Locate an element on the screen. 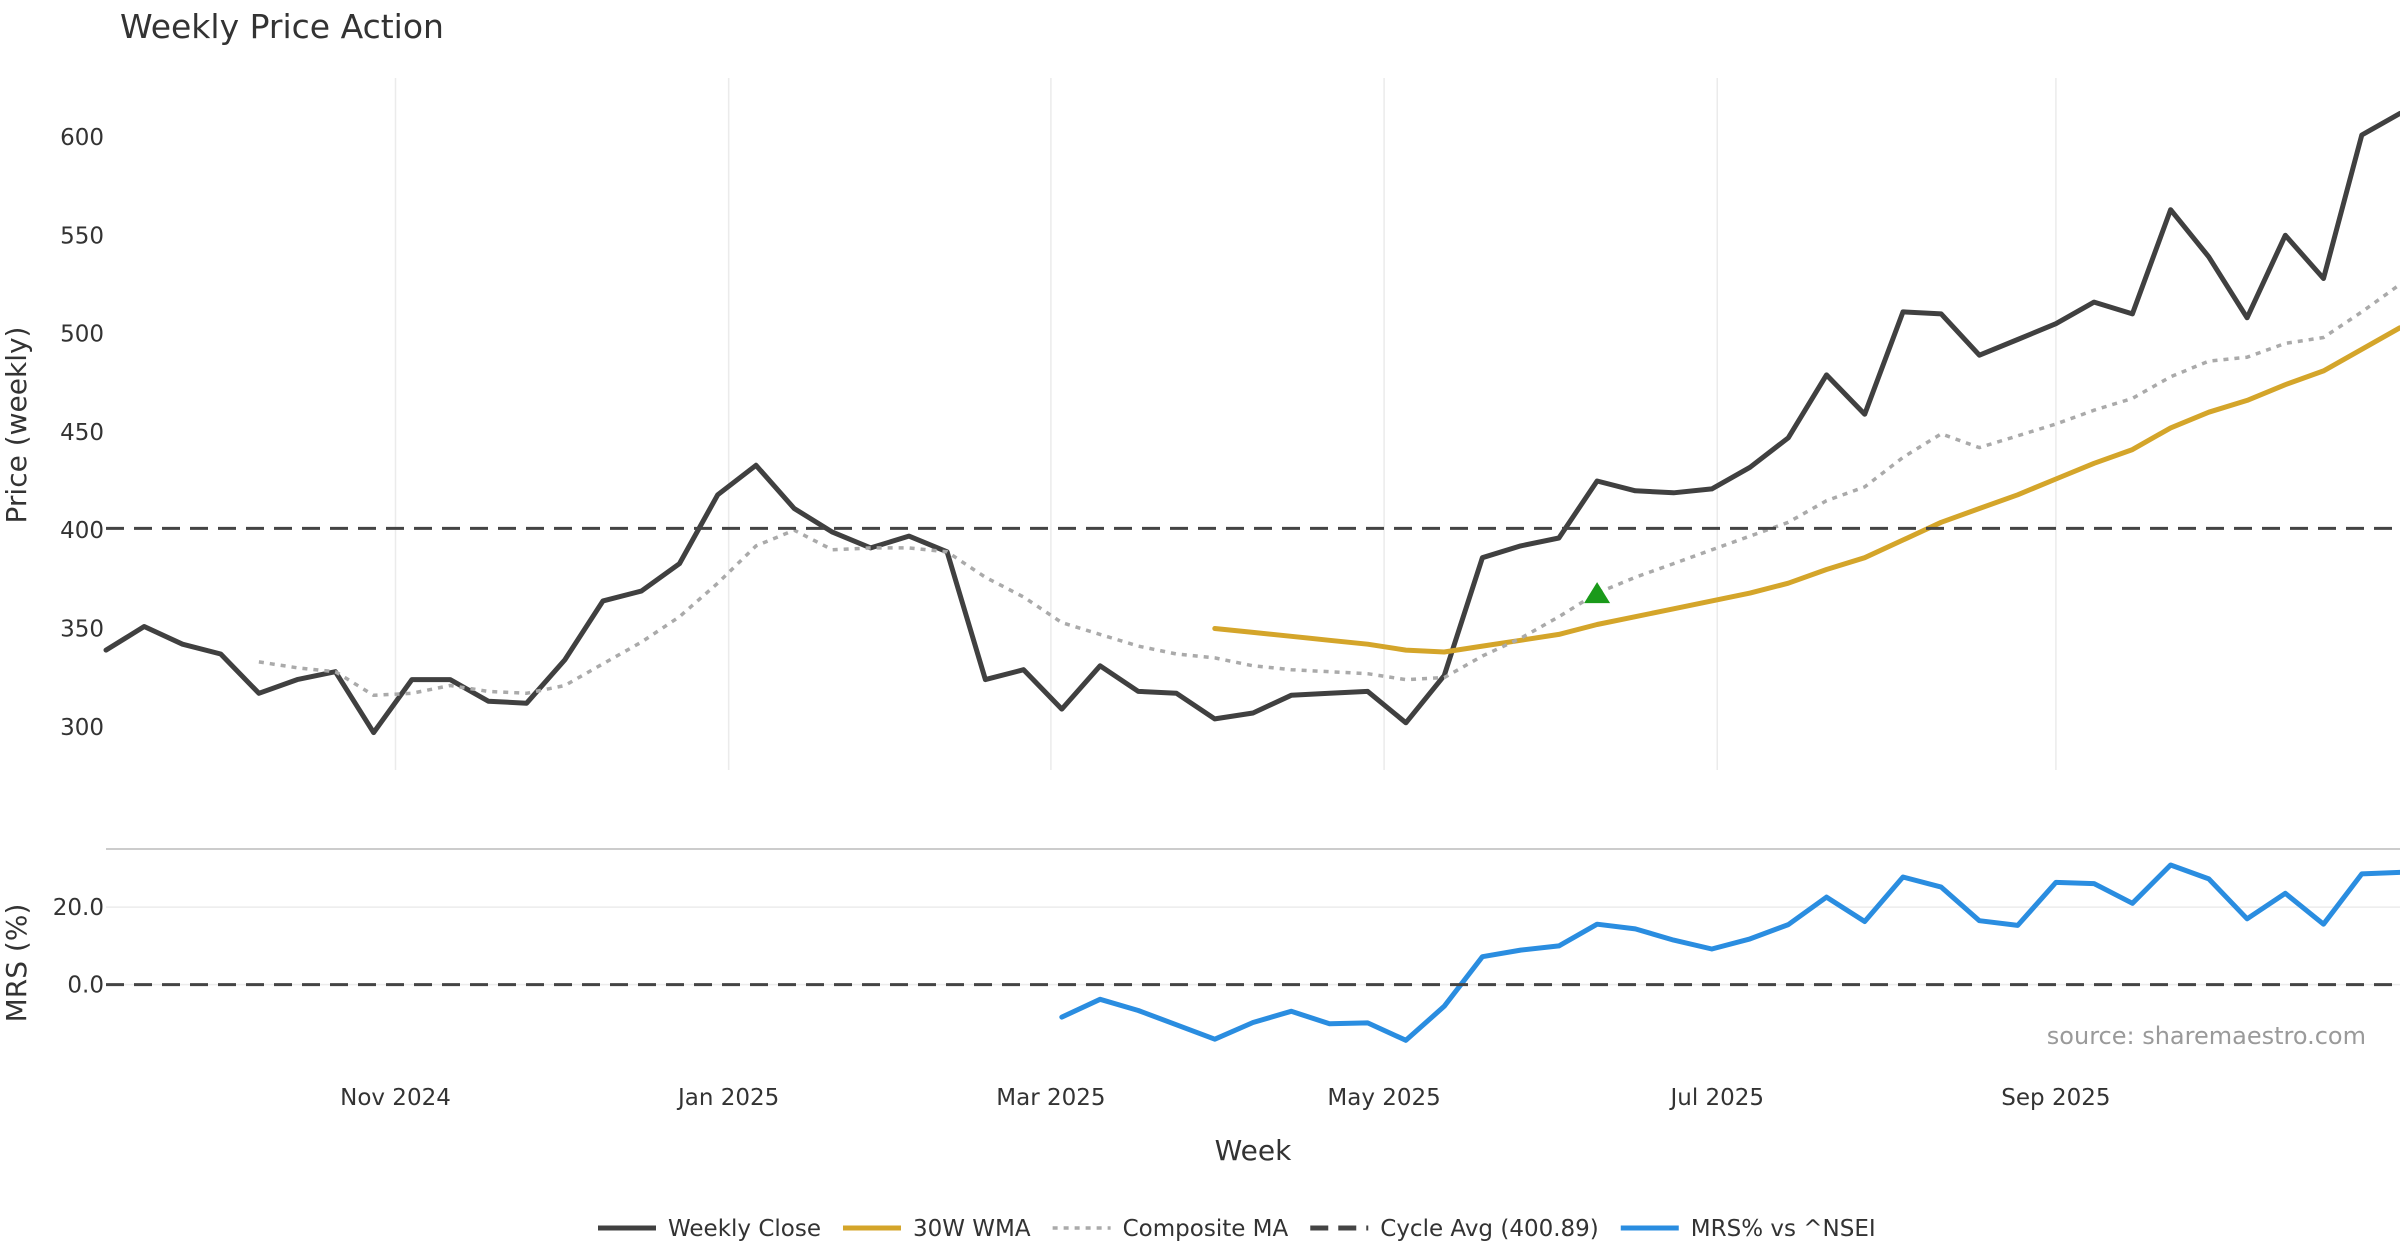 This screenshot has width=2400, height=1260. price-y-tick-label: 600 is located at coordinates (82, 138).